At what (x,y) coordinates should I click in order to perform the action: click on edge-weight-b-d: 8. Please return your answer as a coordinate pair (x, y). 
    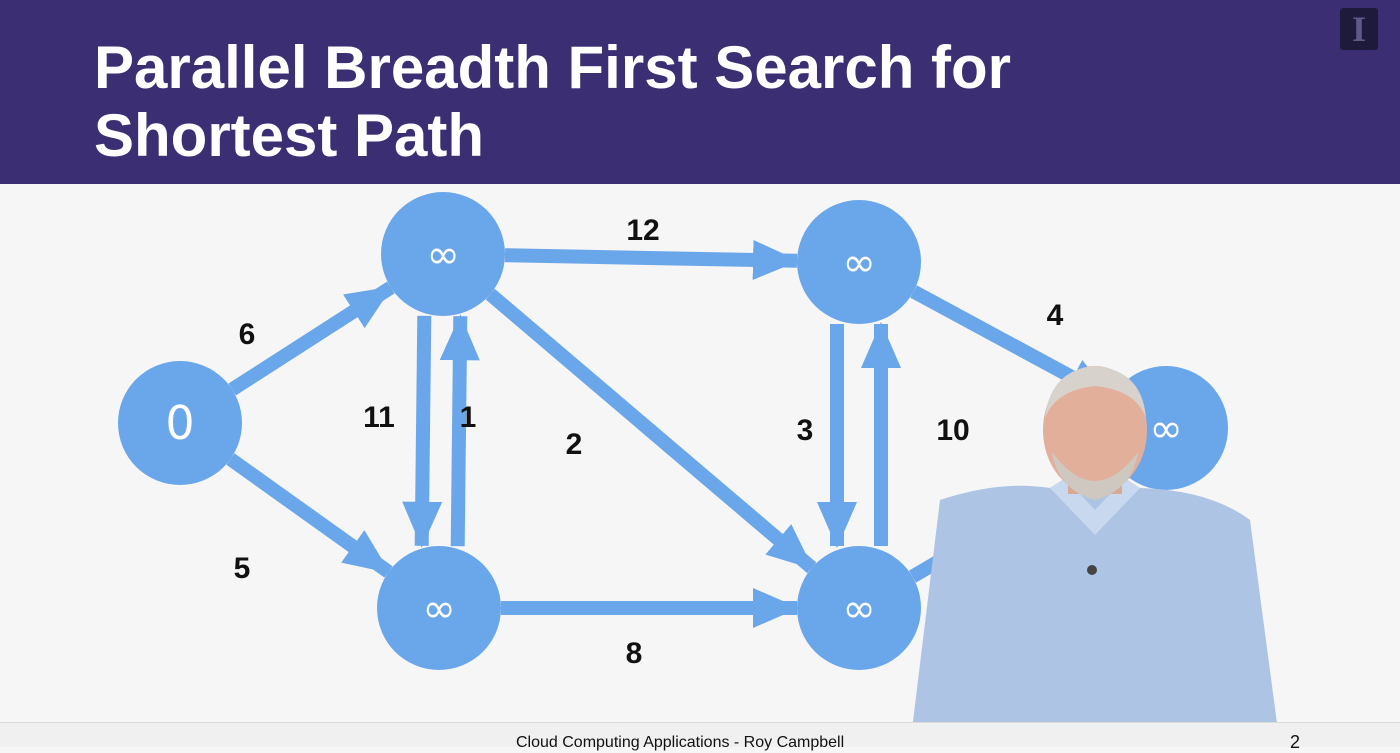
    Looking at the image, I should click on (634, 653).